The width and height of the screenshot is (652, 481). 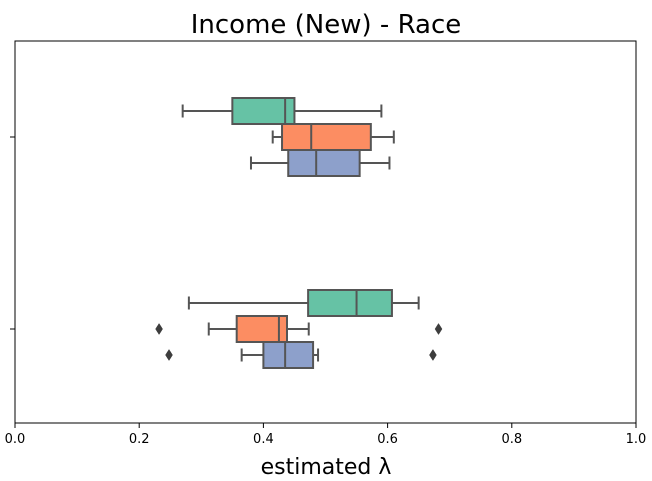 What do you see at coordinates (12, 233) in the screenshot?
I see `y-axis` at bounding box center [12, 233].